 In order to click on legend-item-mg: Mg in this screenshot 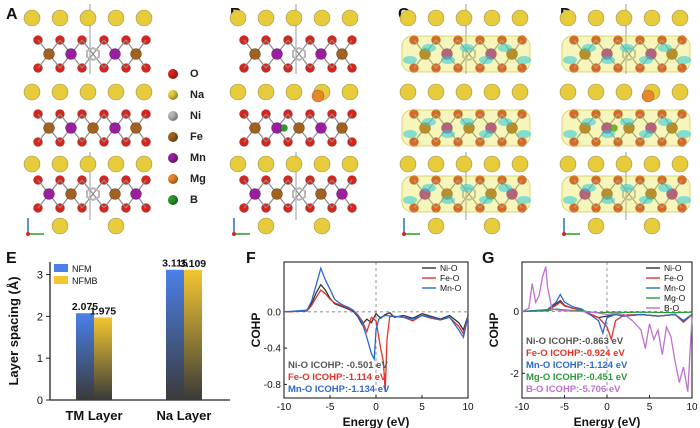, I will do `click(187, 179)`.